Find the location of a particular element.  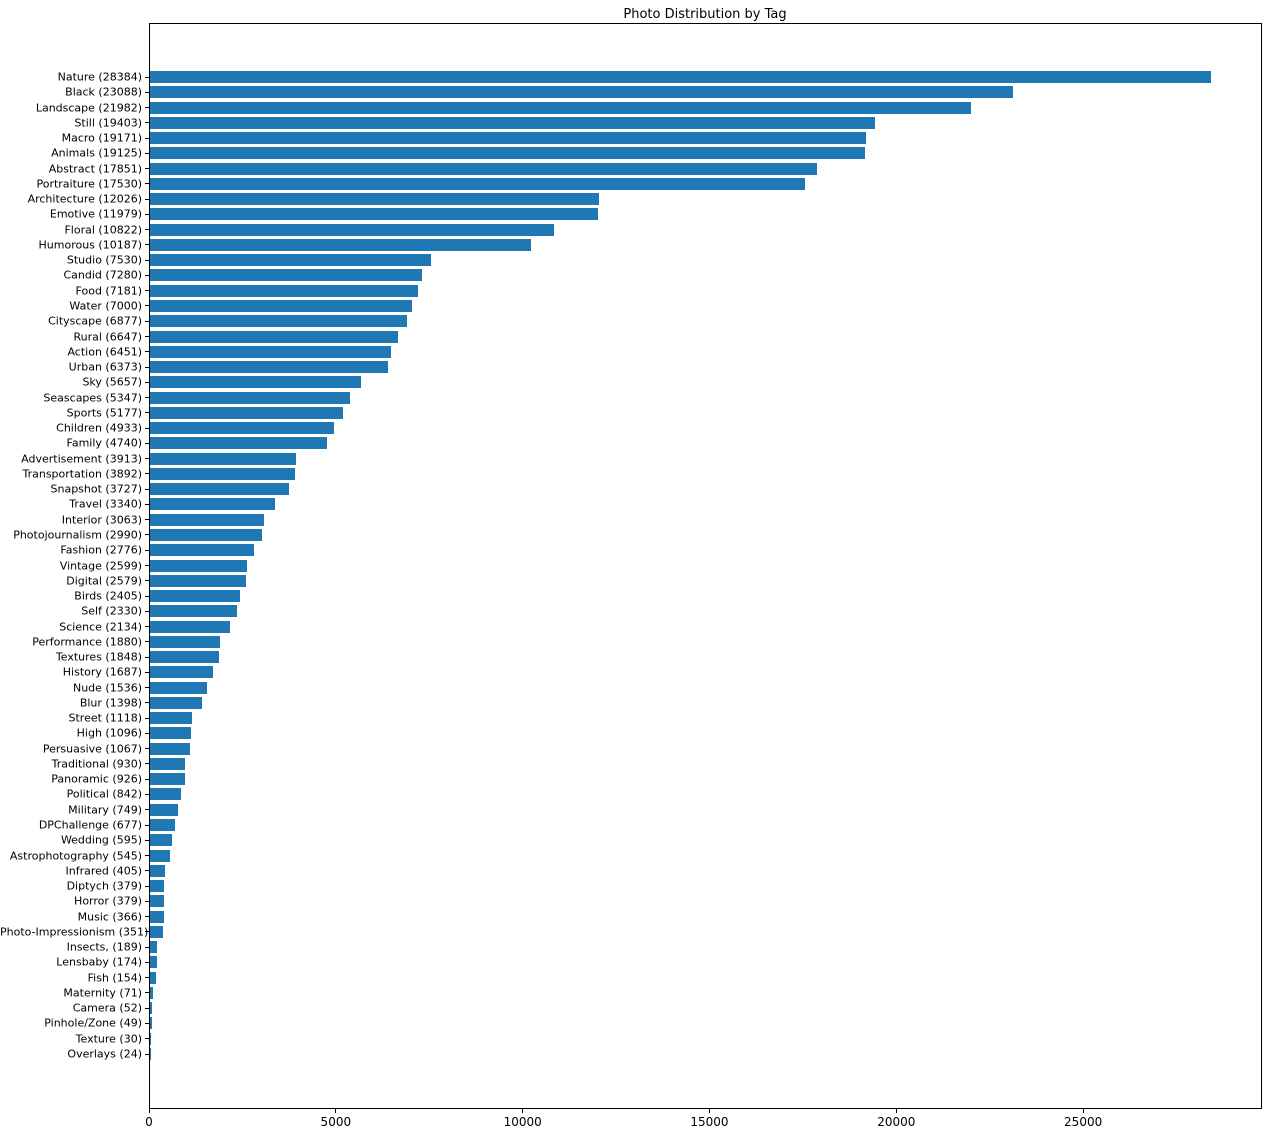

y-tick-label: Transportation (3892) is located at coordinates (82, 474).